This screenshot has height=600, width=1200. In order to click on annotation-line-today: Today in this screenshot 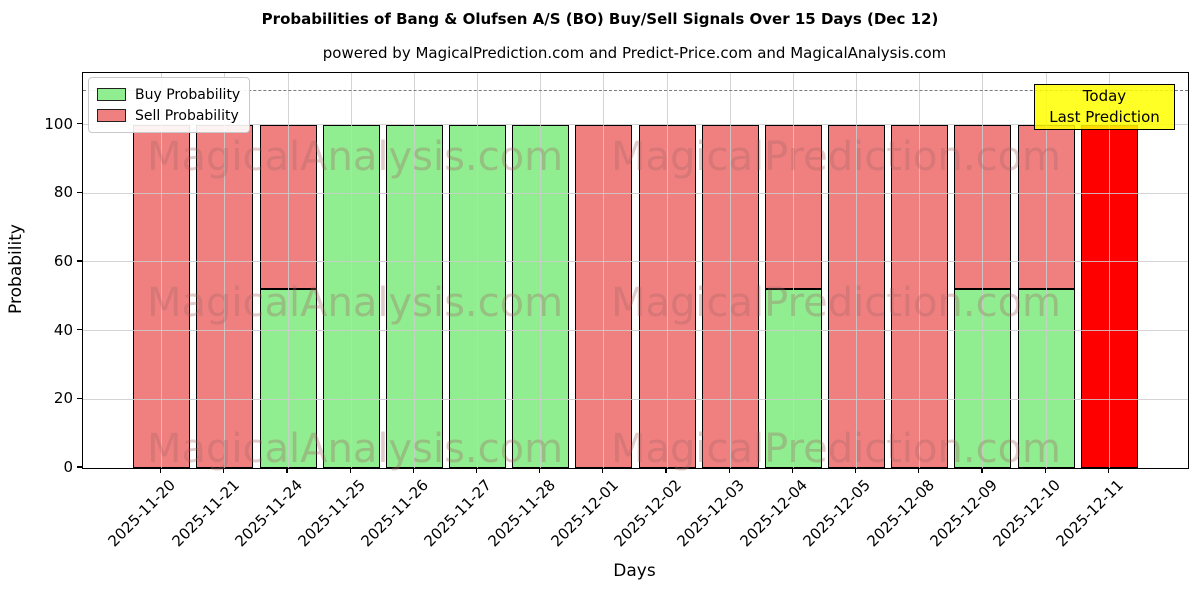, I will do `click(1104, 96)`.